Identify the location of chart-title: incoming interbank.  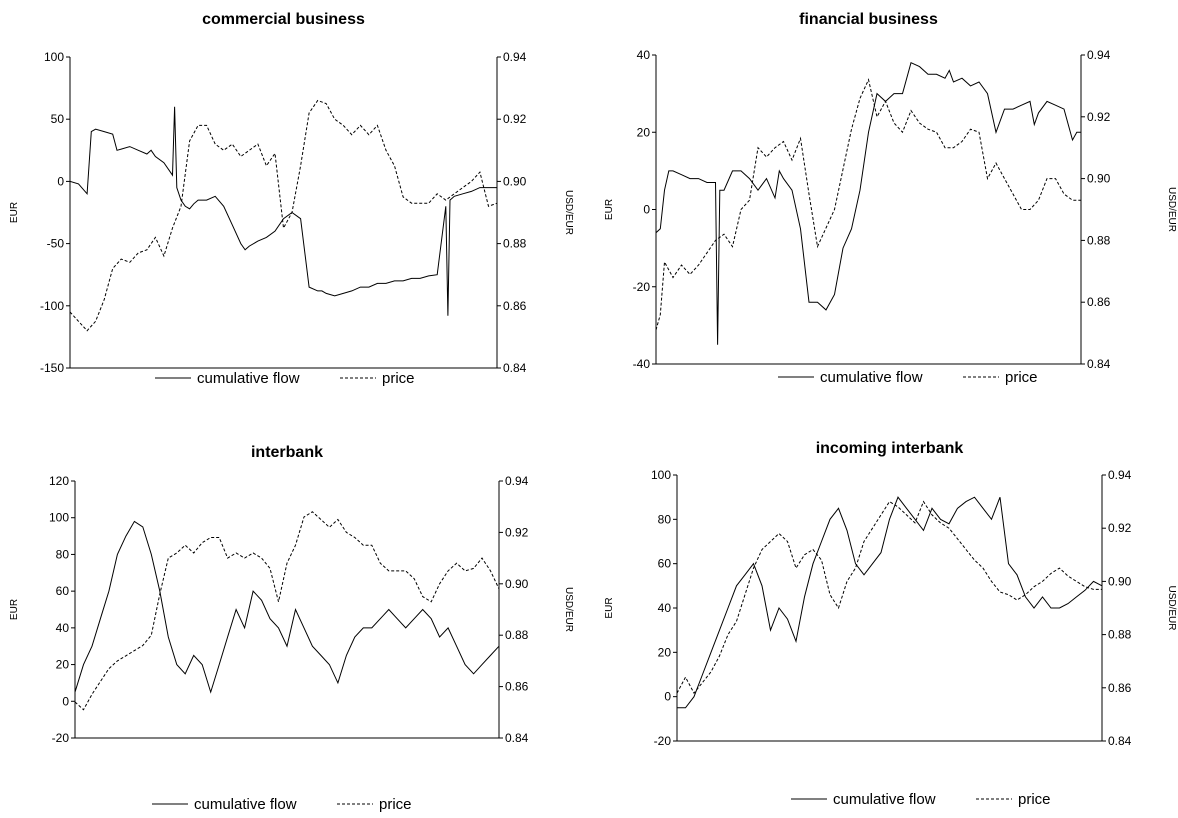
(890, 448).